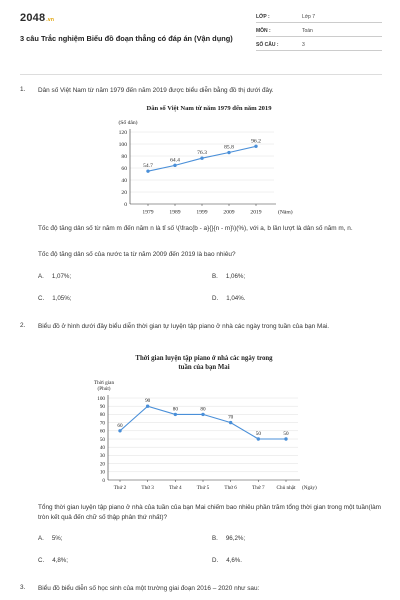 Image resolution: width=400 pixels, height=600 pixels. Describe the element at coordinates (256, 141) in the screenshot. I see `data-label: 96.2` at that location.